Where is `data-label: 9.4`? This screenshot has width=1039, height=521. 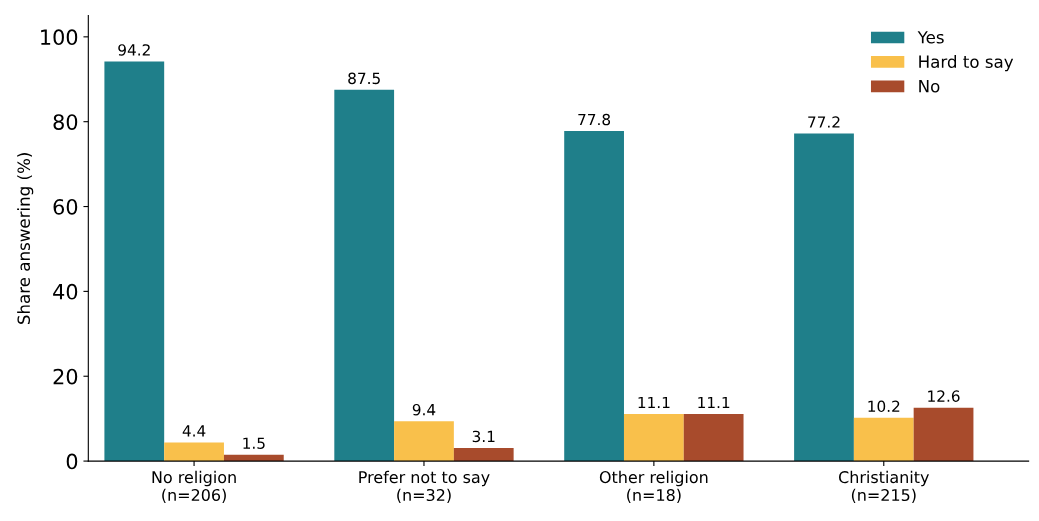
data-label: 9.4 is located at coordinates (424, 409).